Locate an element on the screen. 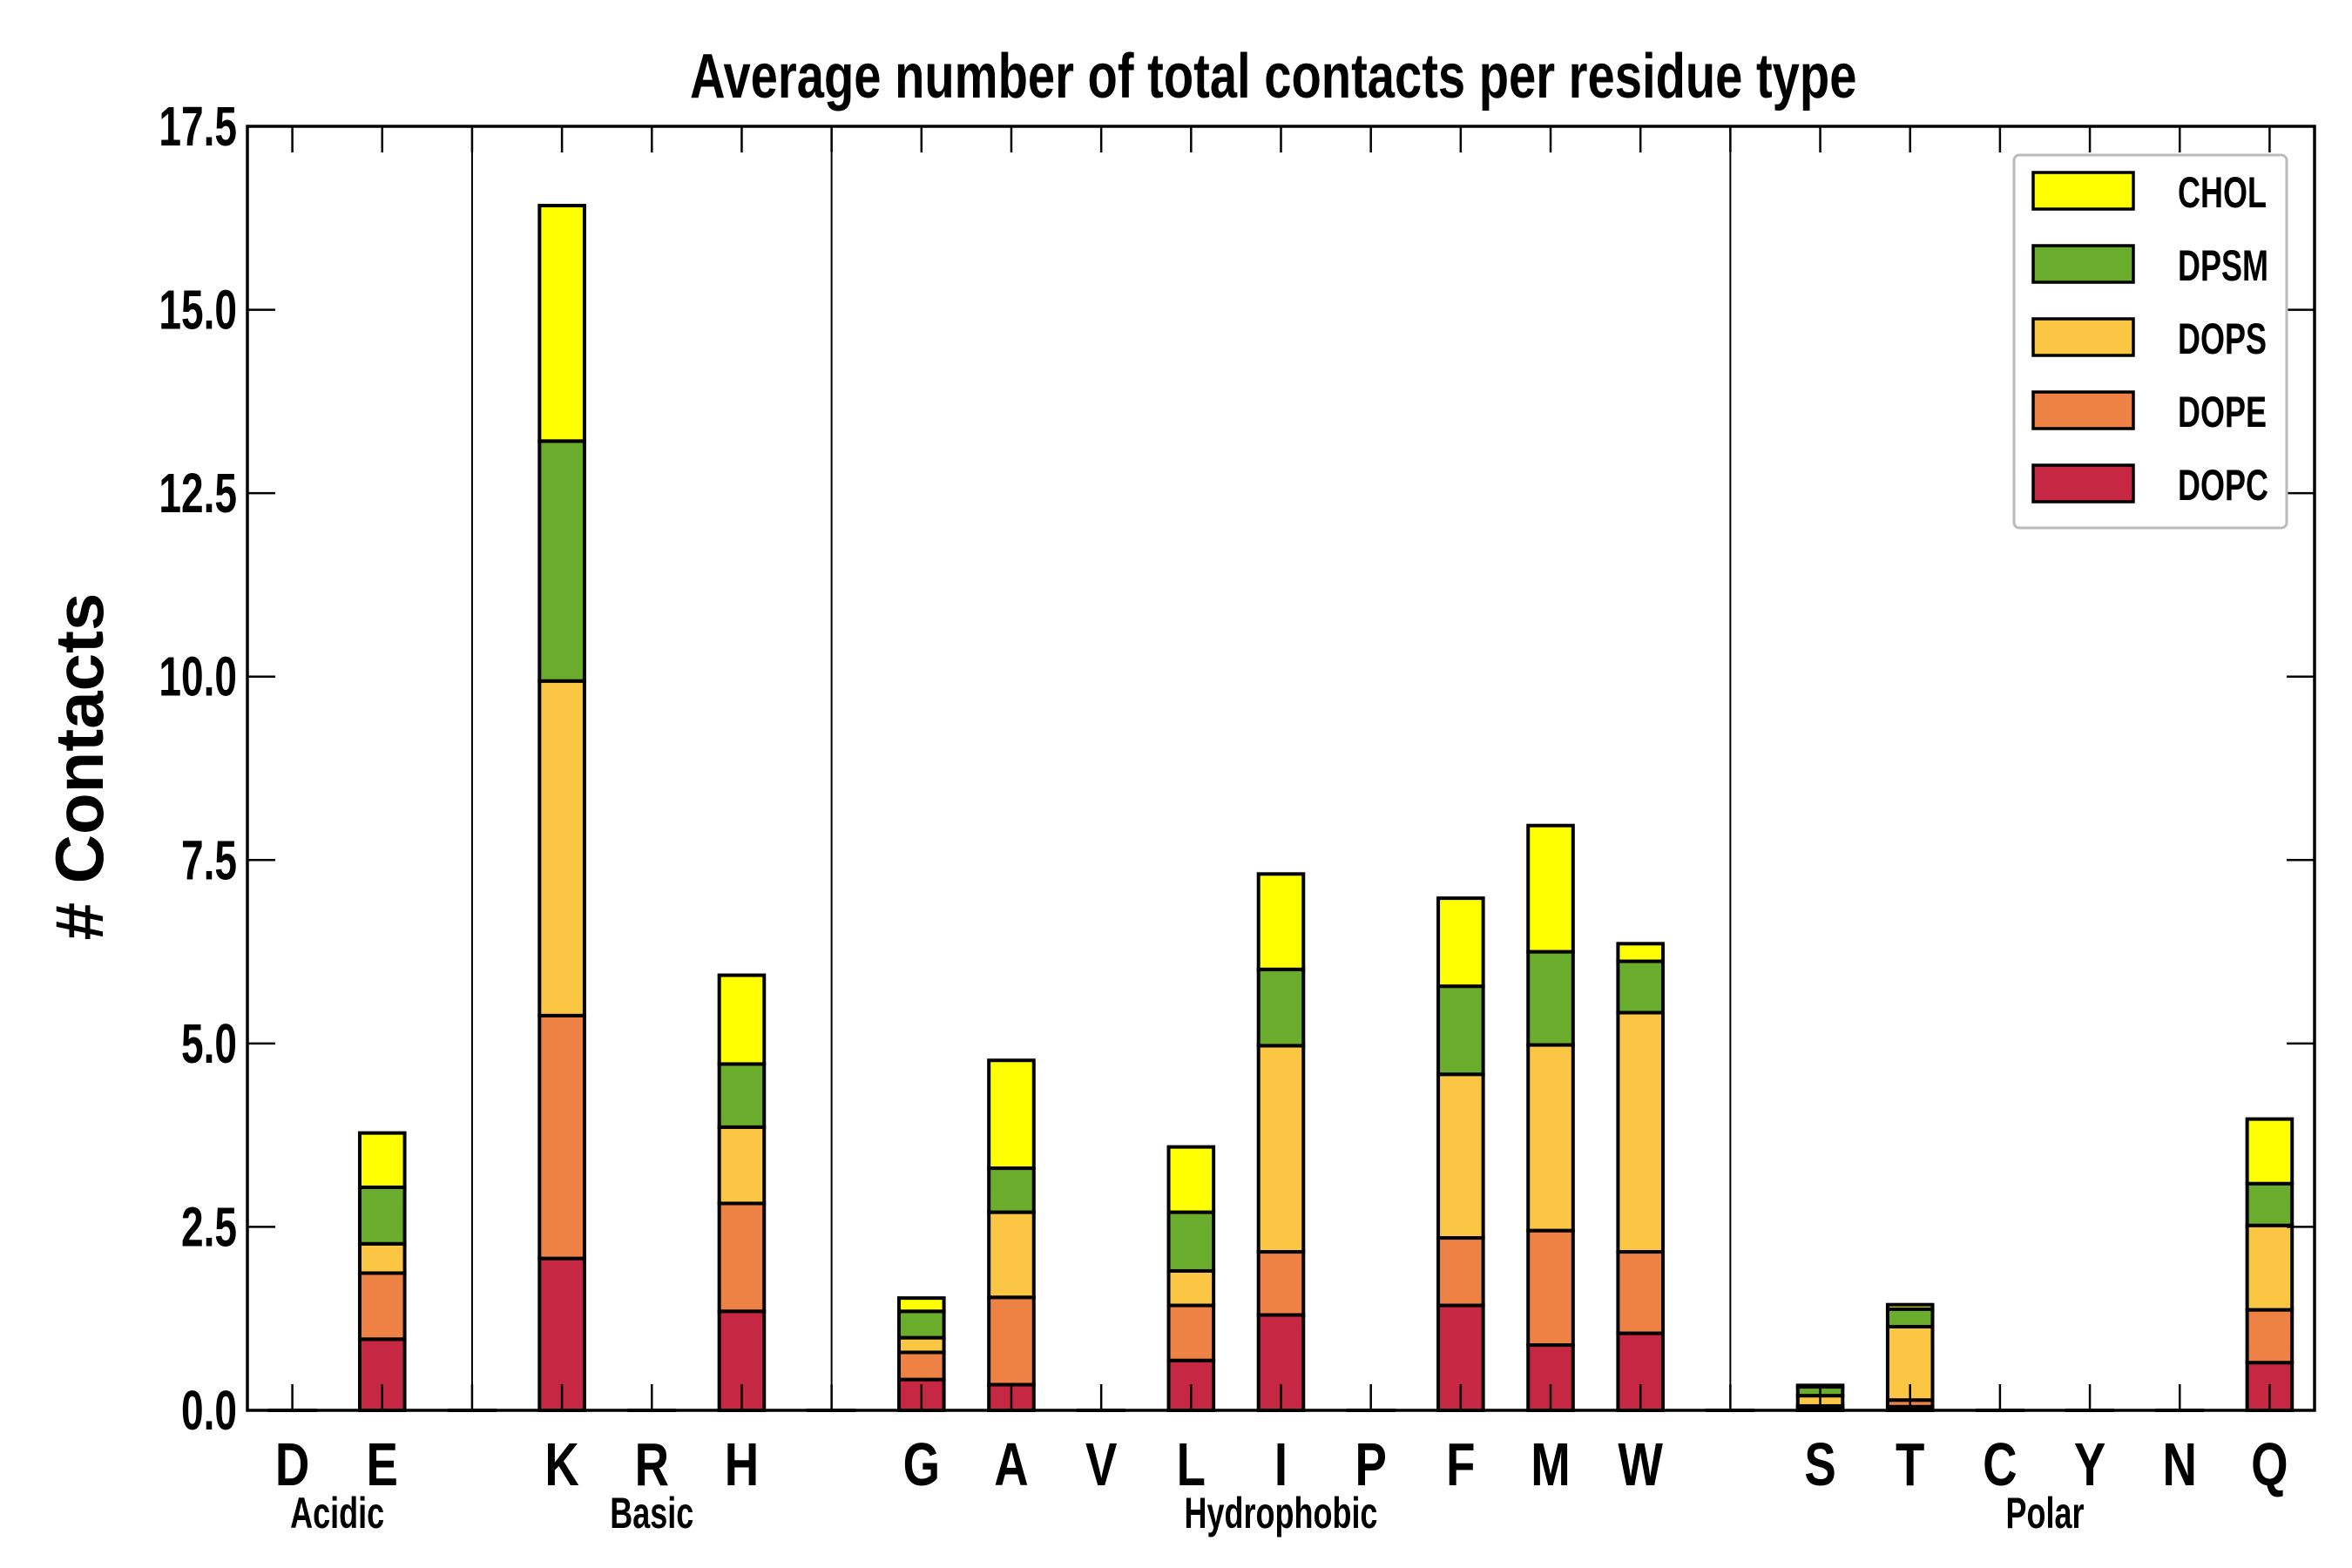 The image size is (2352, 1568). x-tick-label: I is located at coordinates (1281, 1465).